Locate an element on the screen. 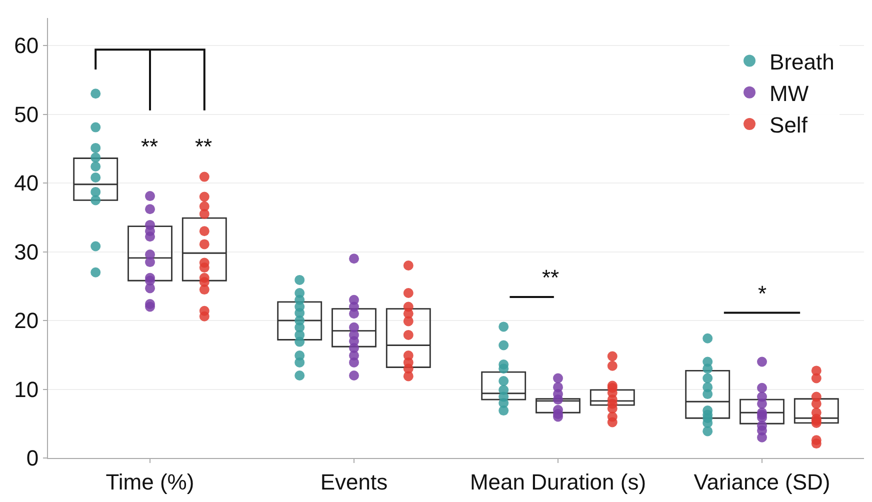 The image size is (872, 502). y-tick-label: 50 is located at coordinates (26, 114).